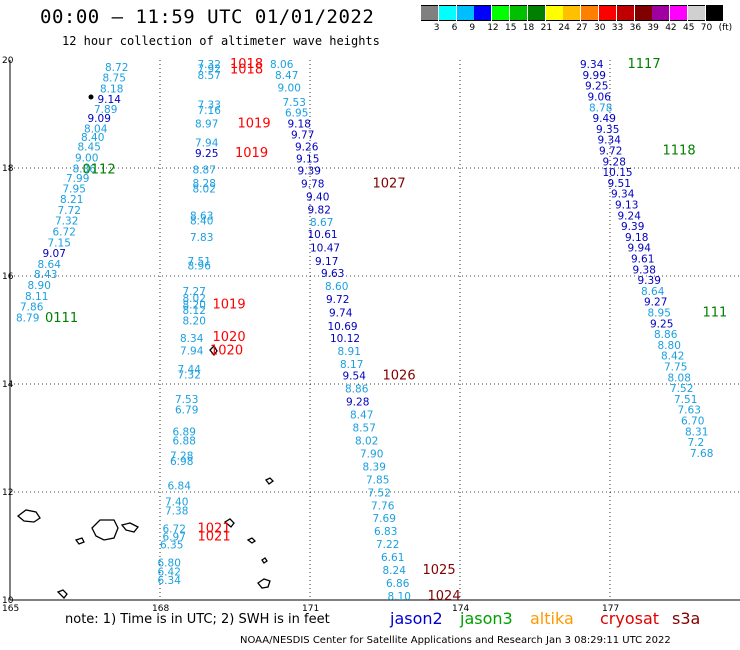  What do you see at coordinates (669, 346) in the screenshot?
I see `wave-height-label: 8.80` at bounding box center [669, 346].